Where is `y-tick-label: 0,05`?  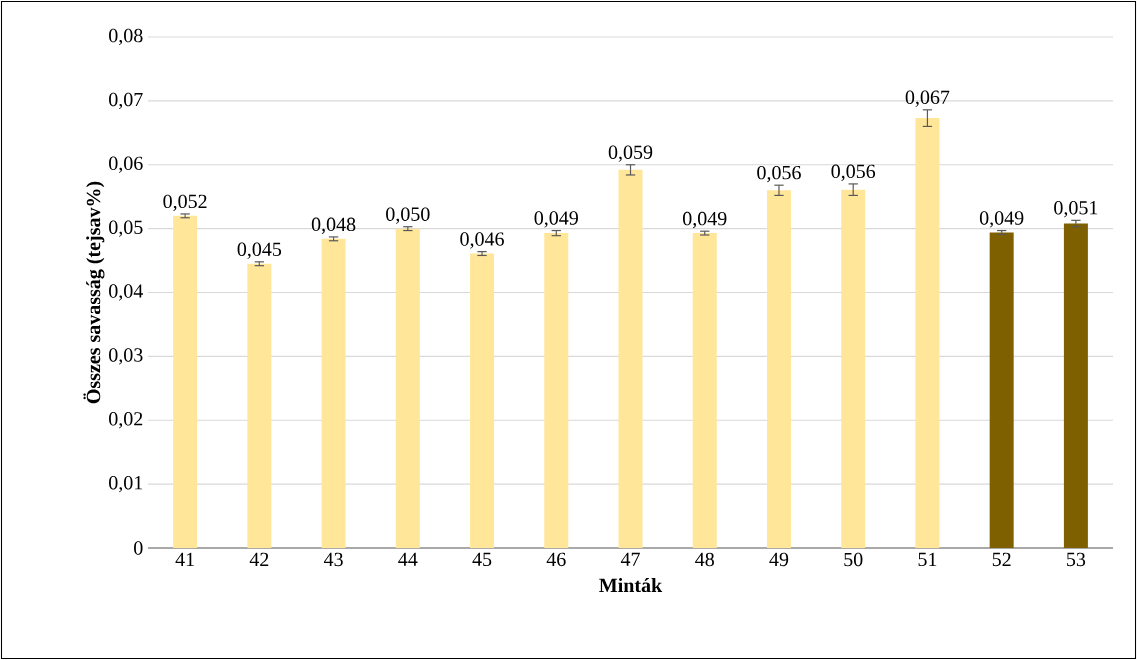 y-tick-label: 0,05 is located at coordinates (126, 228).